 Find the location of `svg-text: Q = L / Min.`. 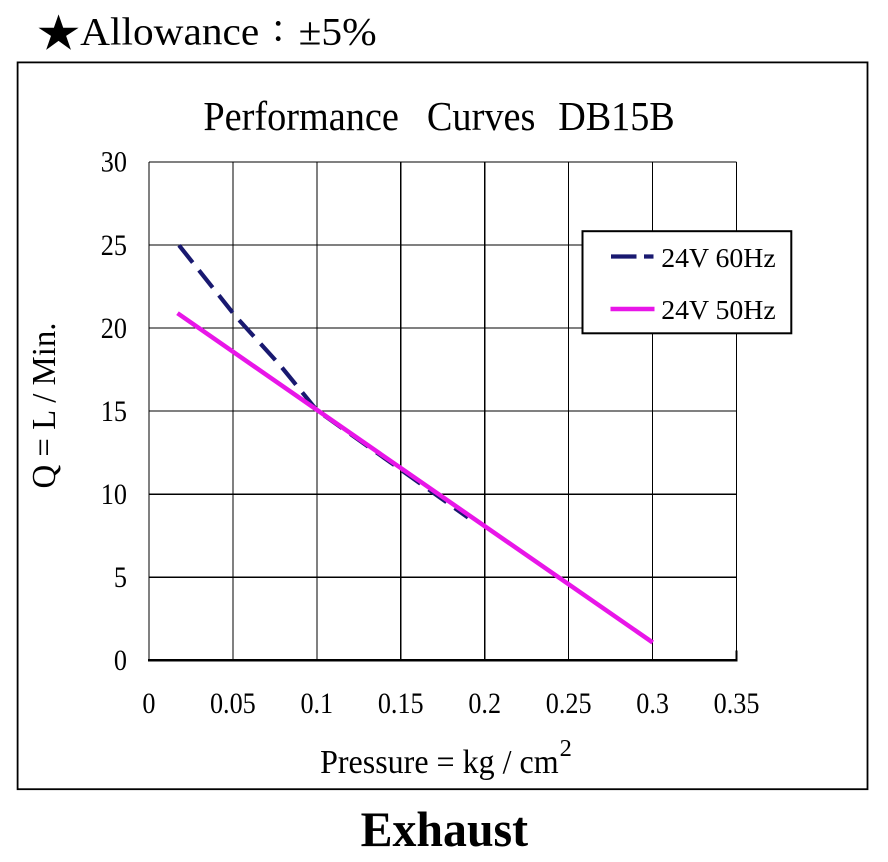

svg-text: Q = L / Min. is located at coordinates (44, 406).